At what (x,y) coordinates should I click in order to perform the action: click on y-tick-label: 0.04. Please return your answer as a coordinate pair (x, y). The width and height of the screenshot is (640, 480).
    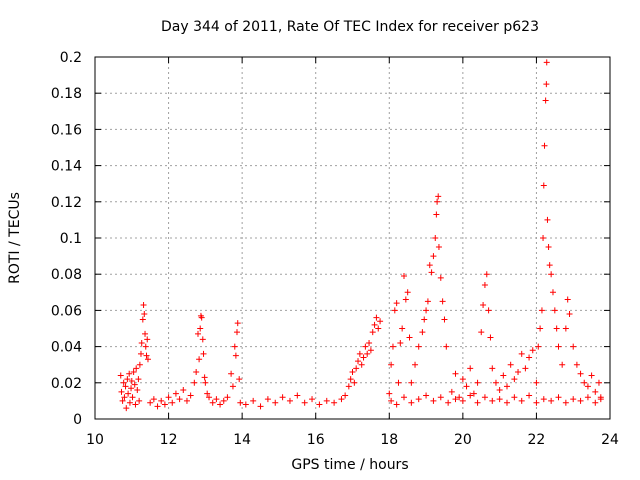
    Looking at the image, I should click on (66, 348).